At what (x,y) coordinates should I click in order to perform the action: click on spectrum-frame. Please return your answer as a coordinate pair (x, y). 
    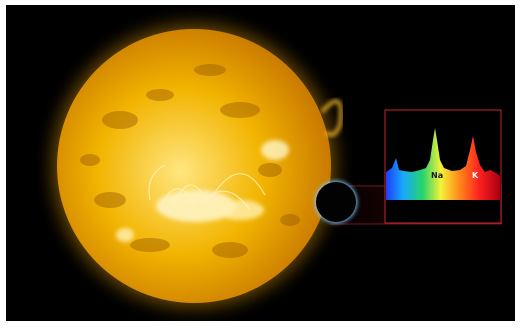
    Looking at the image, I should click on (443, 166).